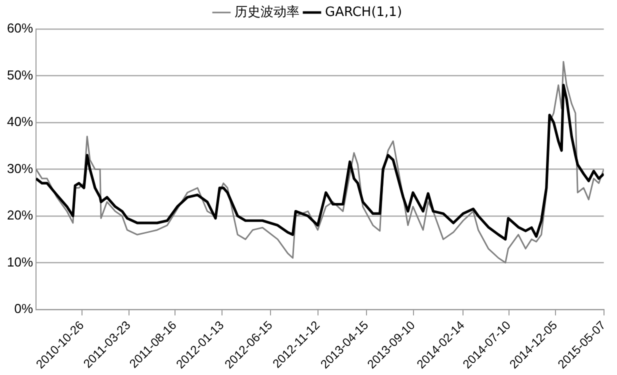  Describe the element at coordinates (20, 215) in the screenshot. I see `y-tick-label: 20%` at that location.